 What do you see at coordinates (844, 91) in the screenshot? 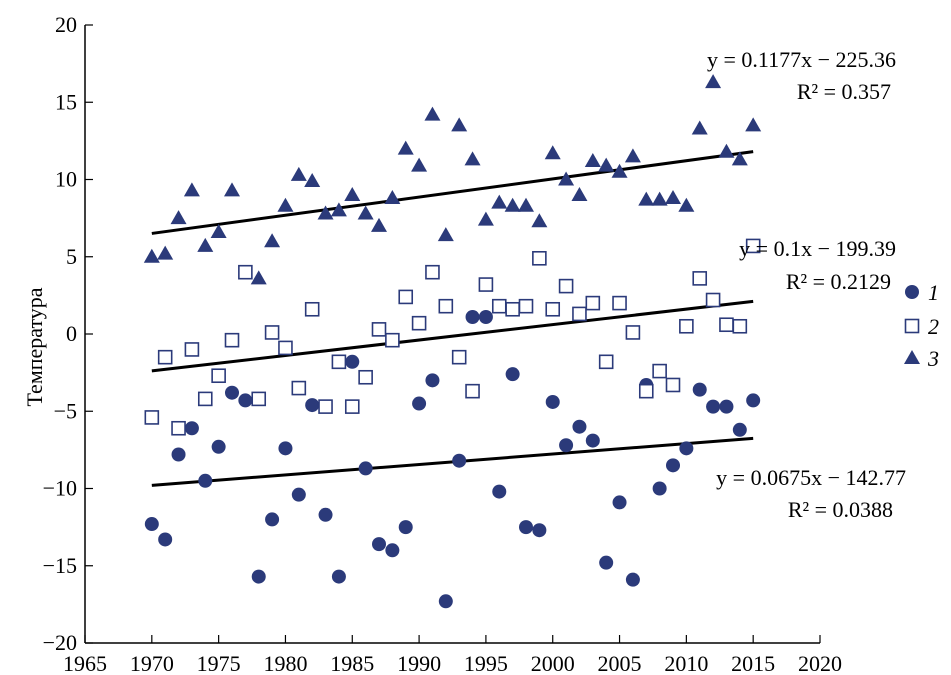
I see `r2-series-3: R² = 0.357` at bounding box center [844, 91].